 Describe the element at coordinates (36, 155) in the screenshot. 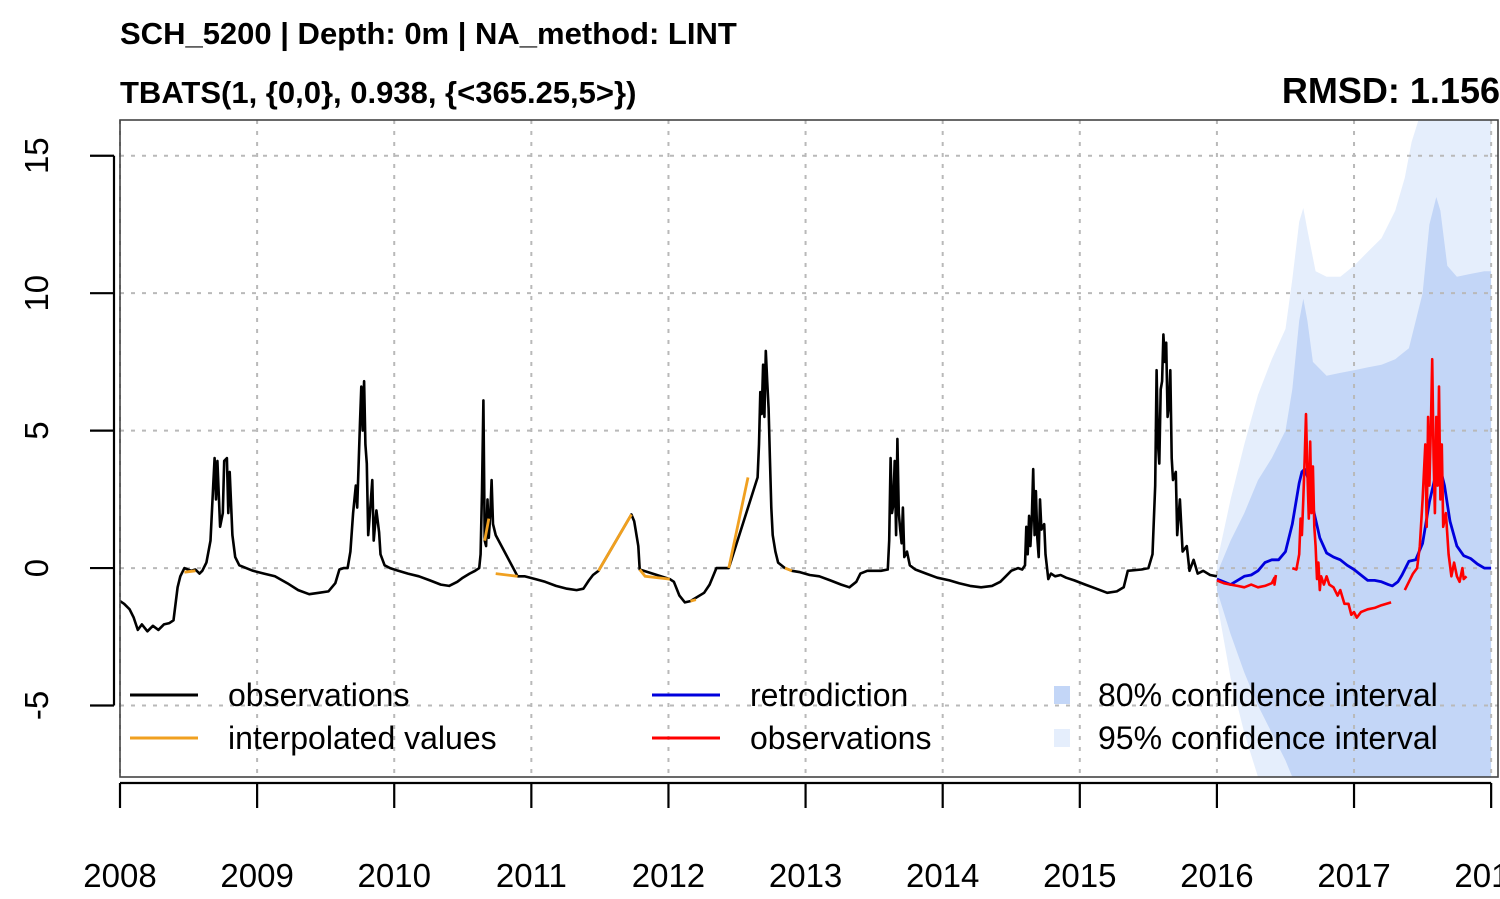

I see `y-tick-label: 15` at that location.